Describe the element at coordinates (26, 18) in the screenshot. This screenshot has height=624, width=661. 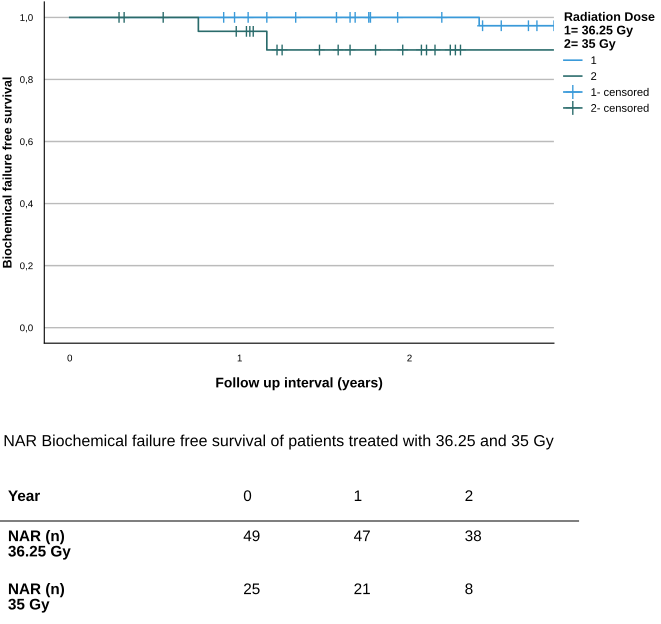
I see `y-tick-label: 1,0` at that location.